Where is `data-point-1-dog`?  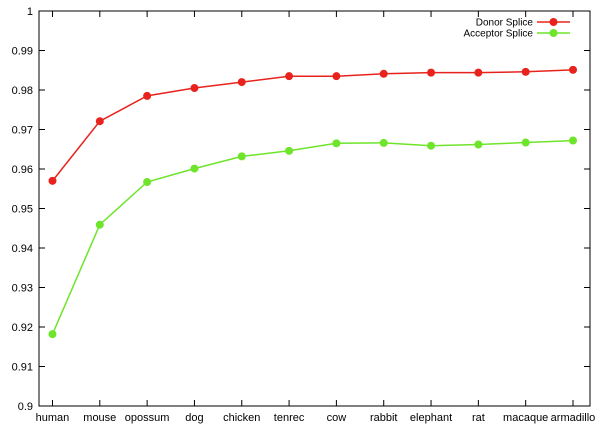
data-point-1-dog is located at coordinates (194, 168).